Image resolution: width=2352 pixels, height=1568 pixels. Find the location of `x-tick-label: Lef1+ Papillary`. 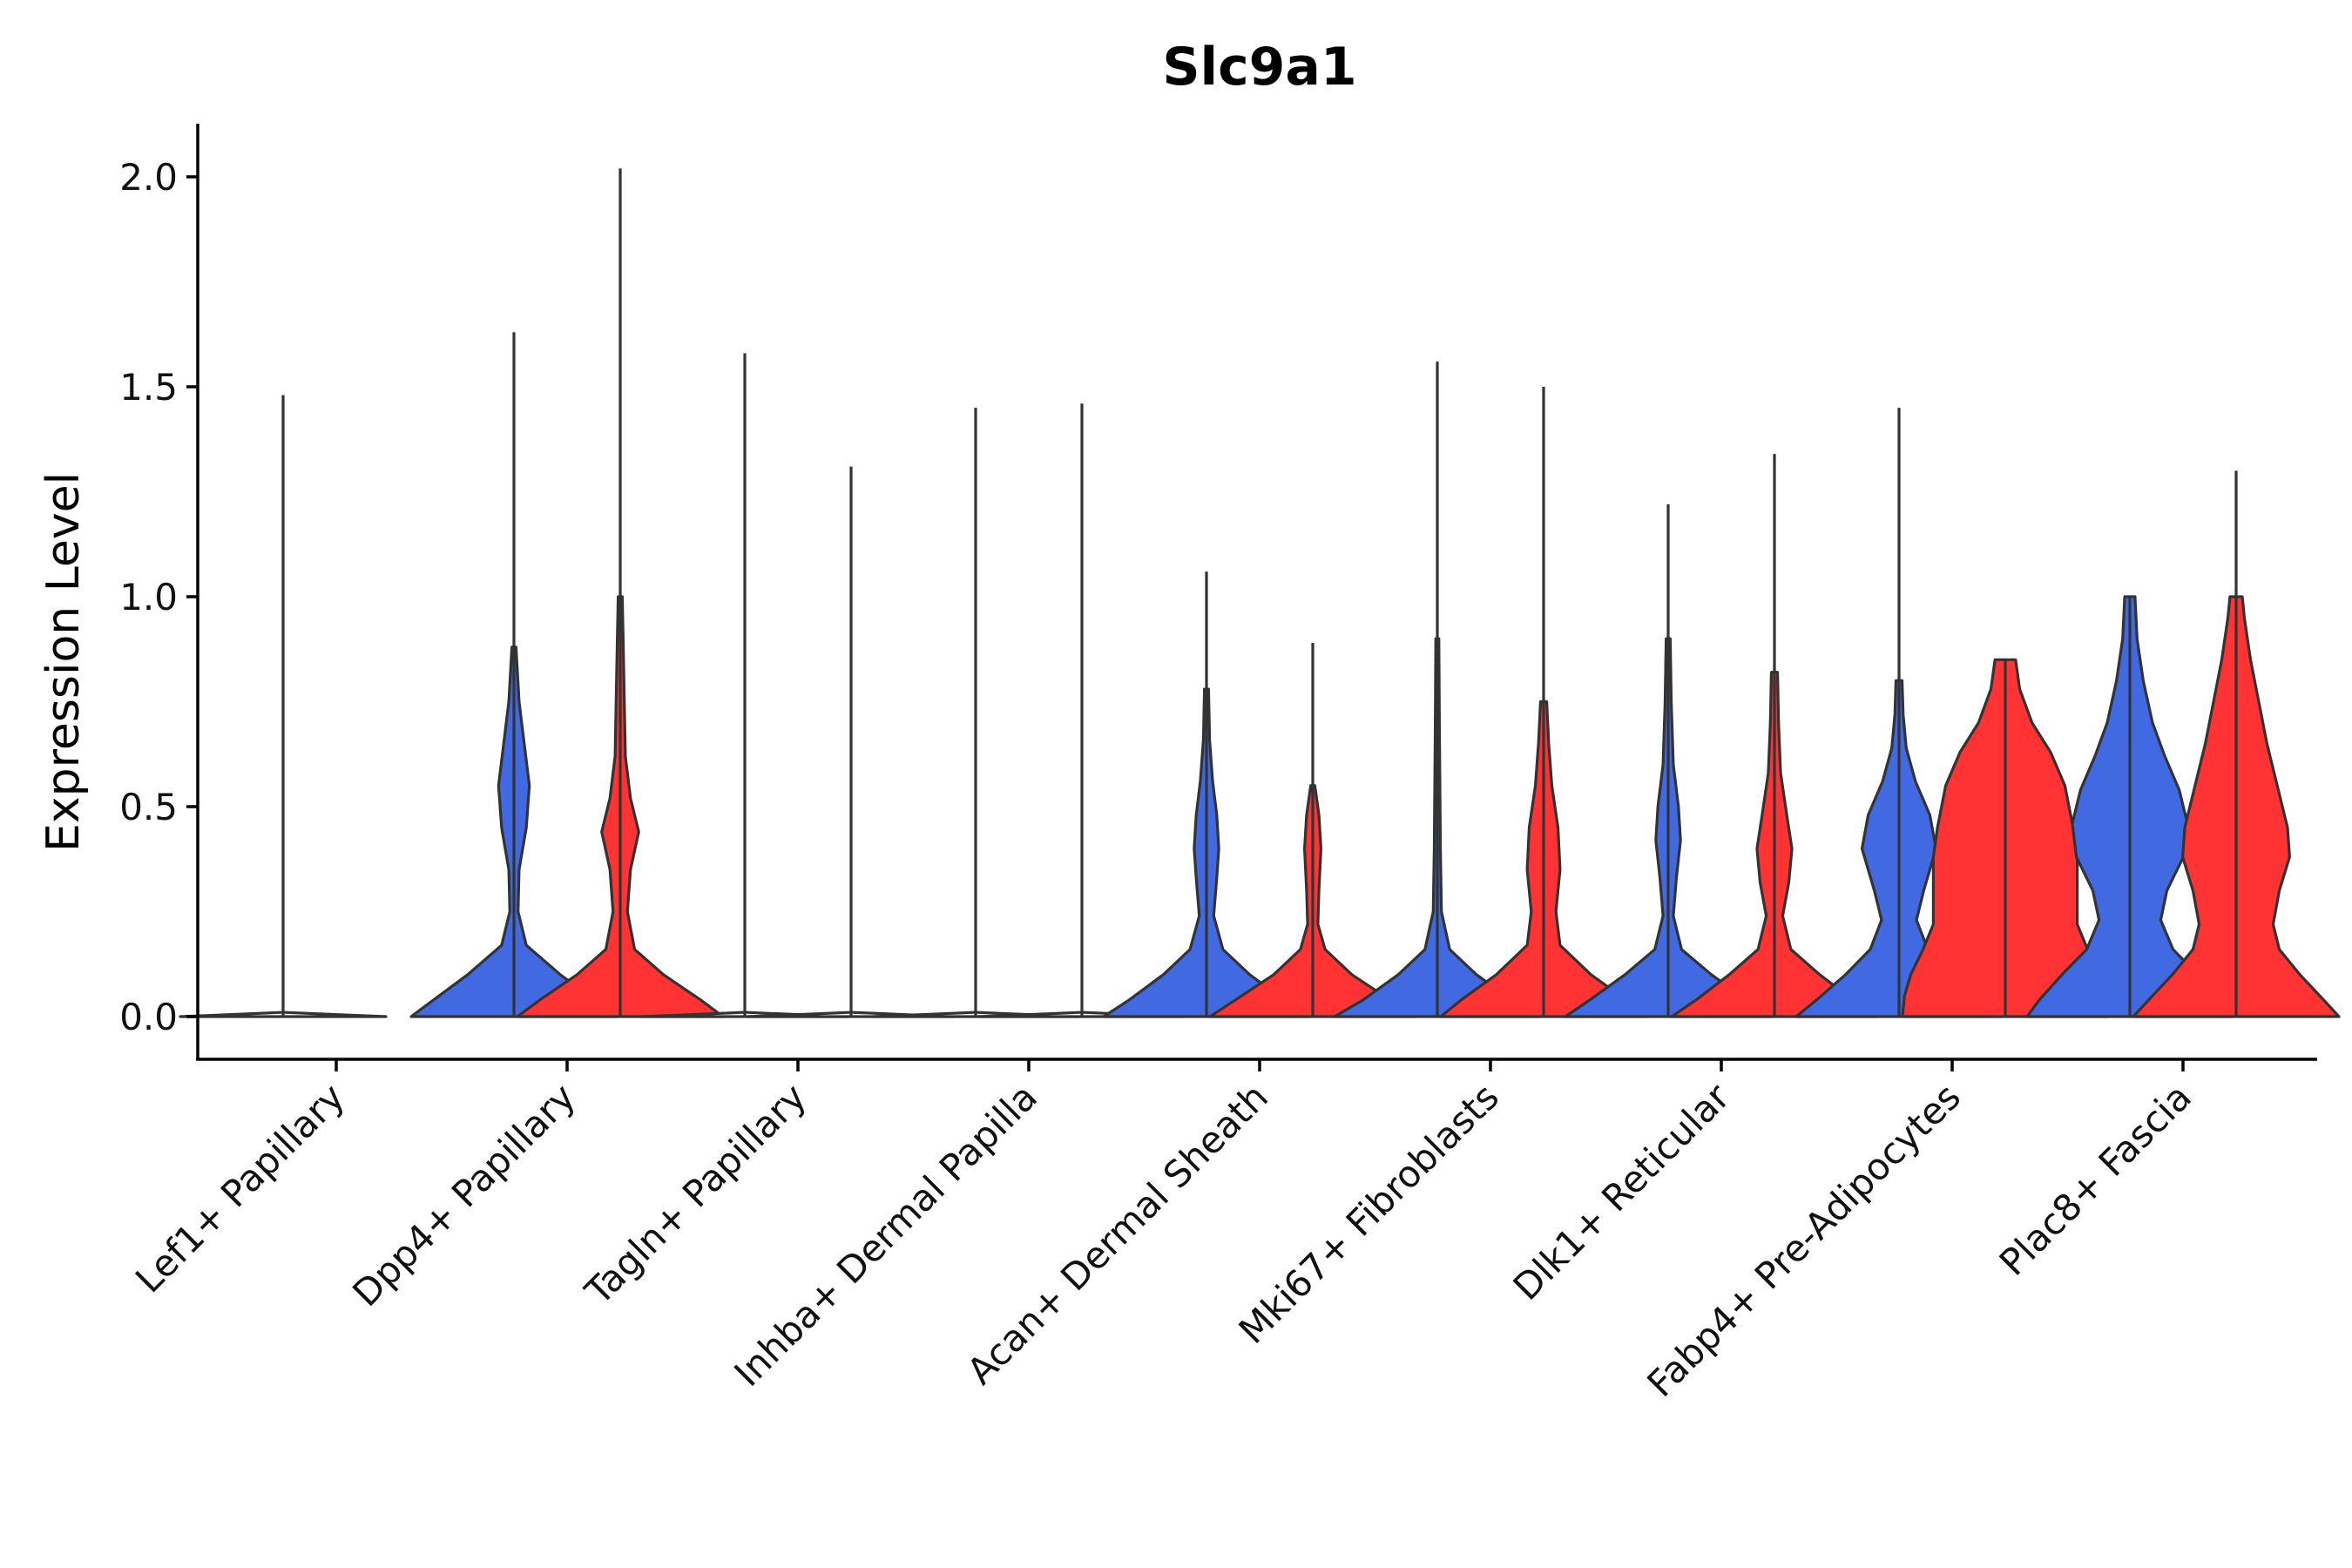

x-tick-label: Lef1+ Papillary is located at coordinates (240, 1188).